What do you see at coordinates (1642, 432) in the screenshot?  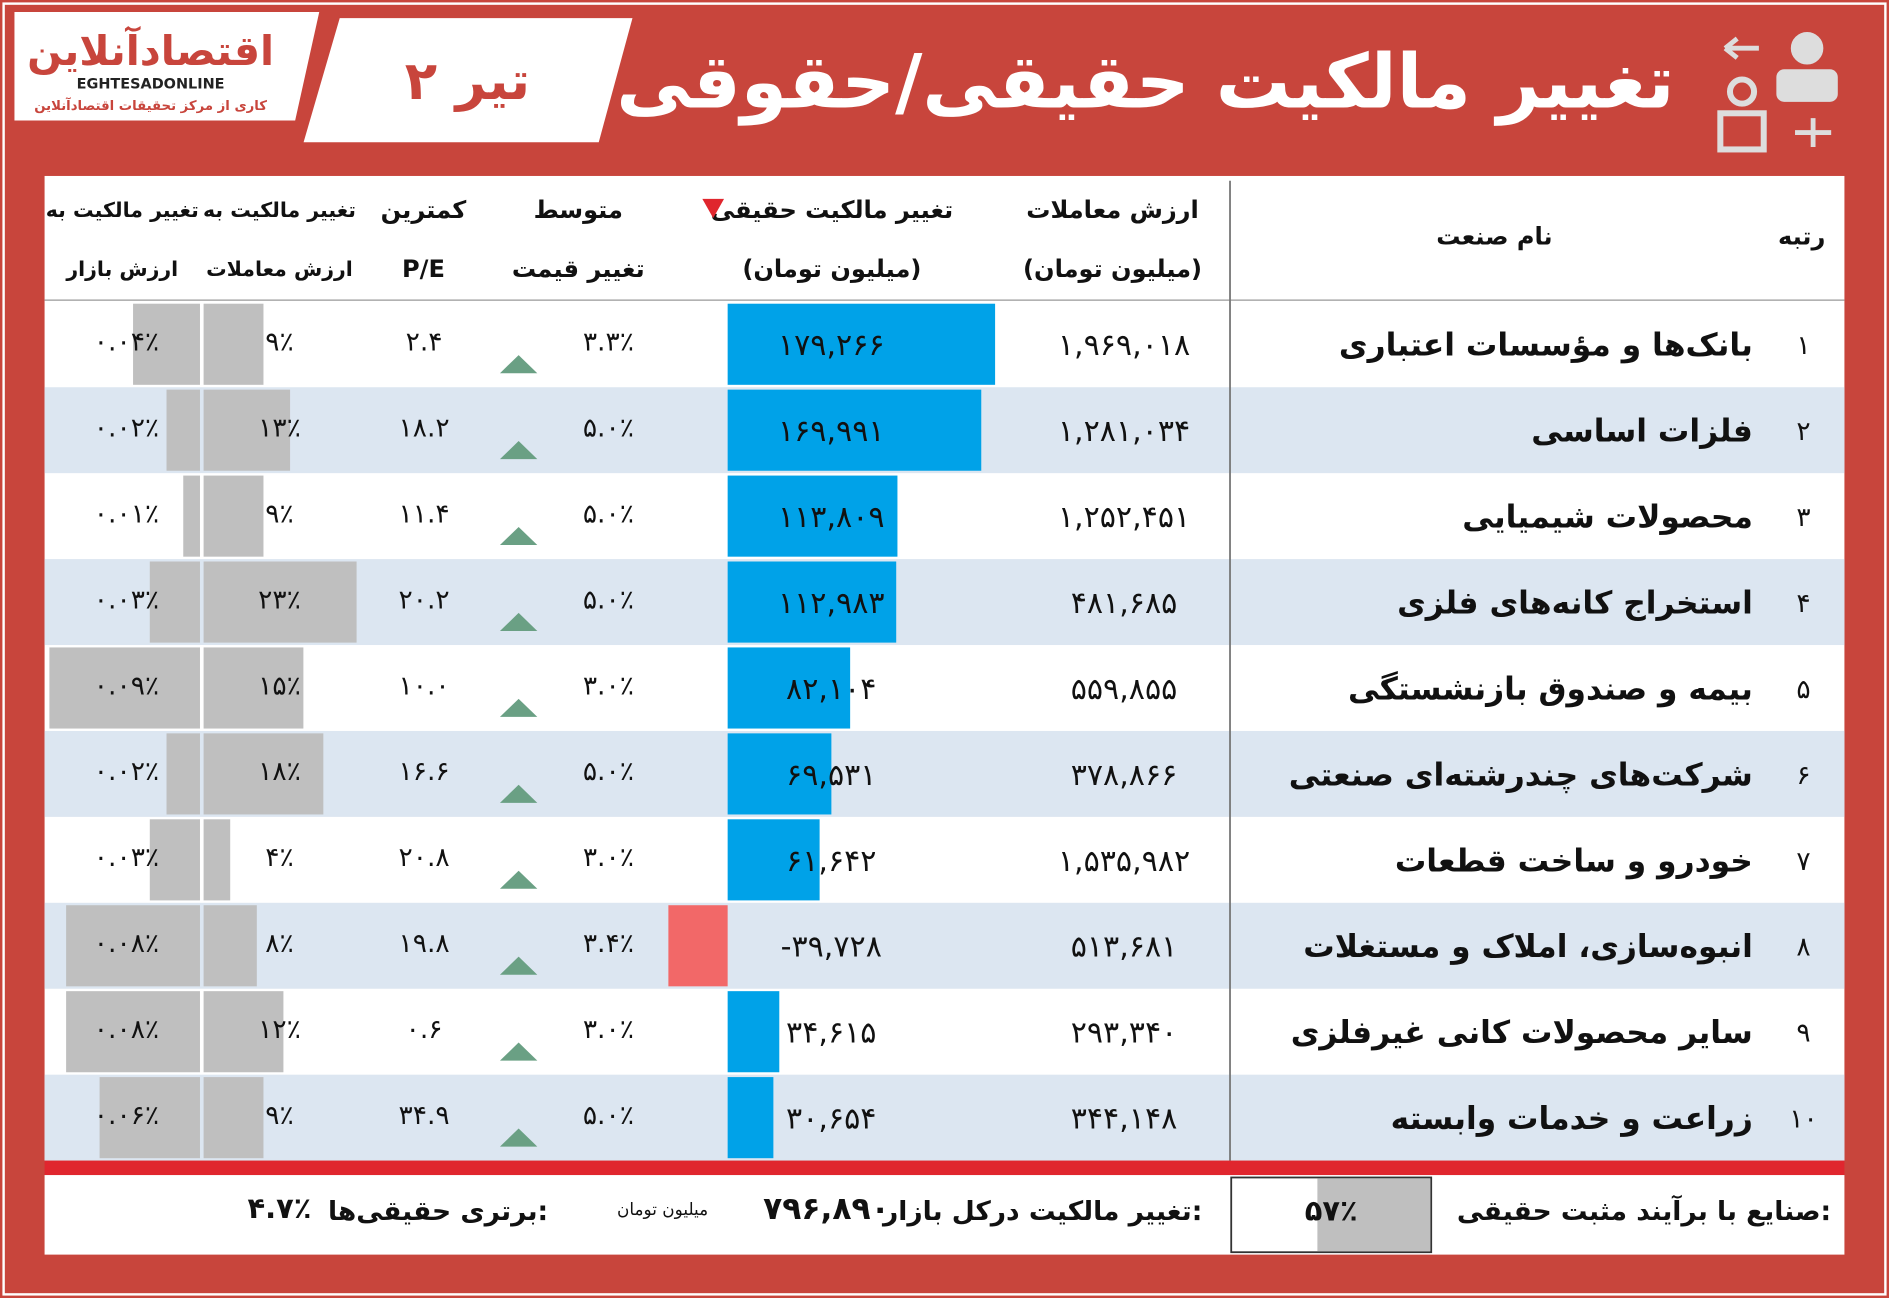 I see `industry-name: فلزات اساسی` at bounding box center [1642, 432].